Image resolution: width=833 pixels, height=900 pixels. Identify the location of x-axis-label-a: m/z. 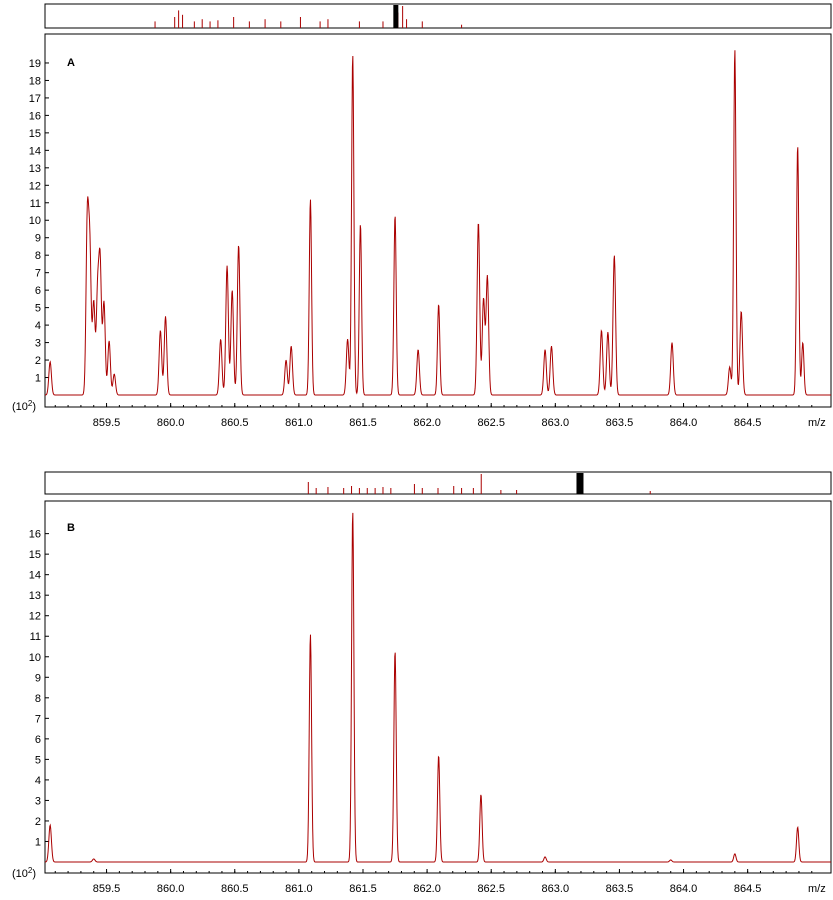
(817, 423).